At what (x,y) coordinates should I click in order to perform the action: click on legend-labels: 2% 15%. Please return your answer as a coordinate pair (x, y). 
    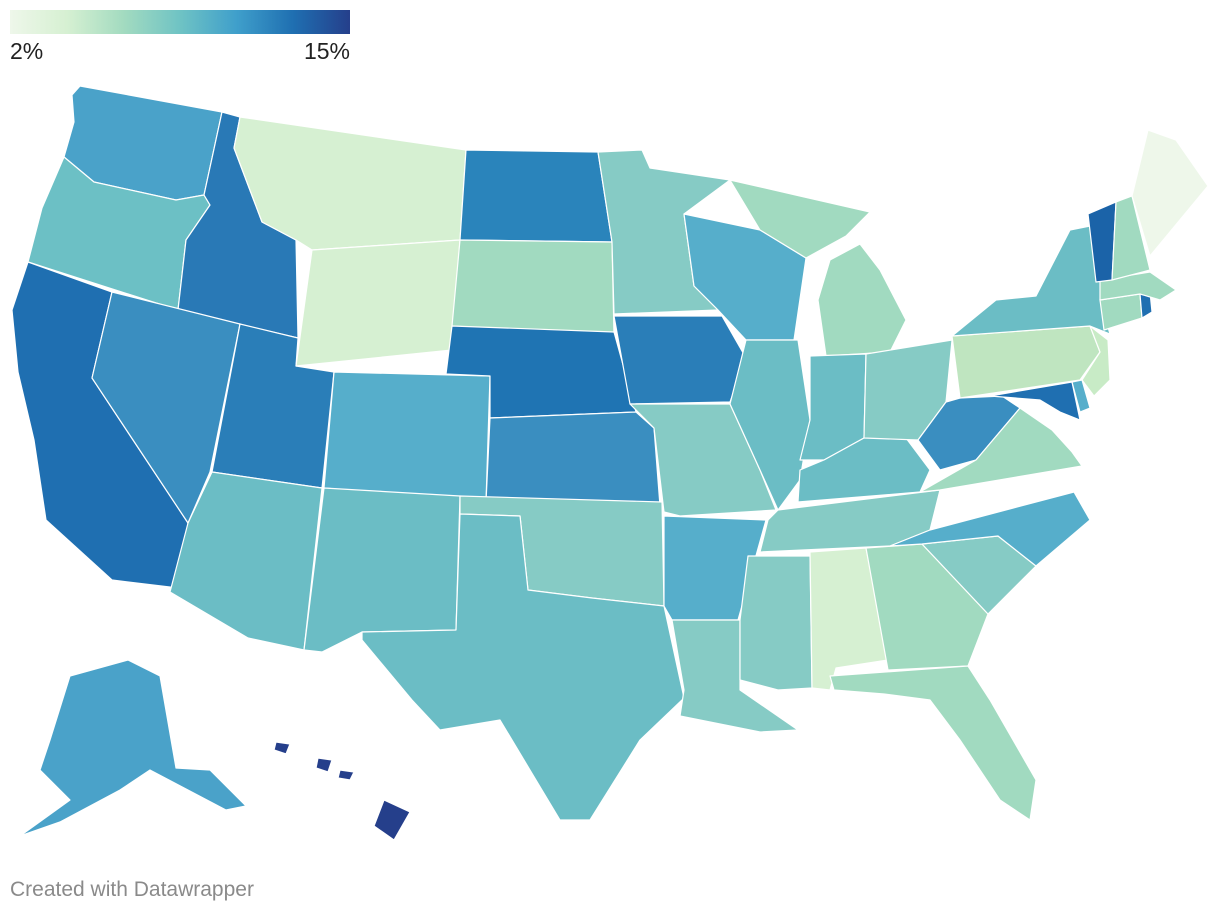
    Looking at the image, I should click on (180, 53).